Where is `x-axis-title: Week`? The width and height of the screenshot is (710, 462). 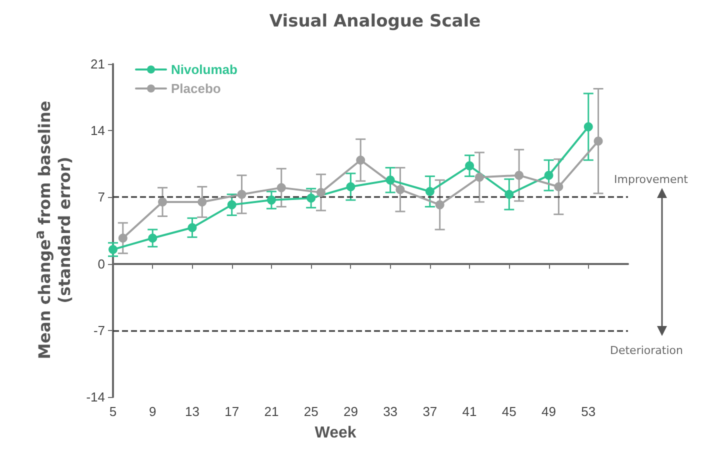 x-axis-title: Week is located at coordinates (335, 433).